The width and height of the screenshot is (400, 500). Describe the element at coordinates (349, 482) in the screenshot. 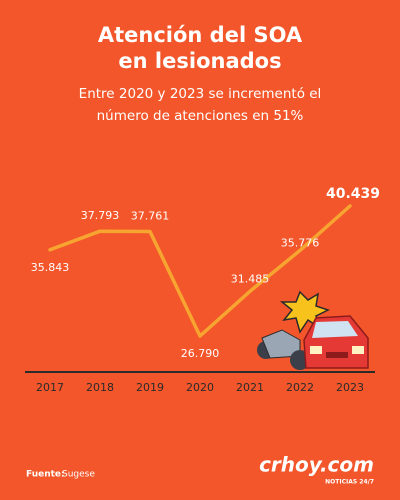

I see `logo-tagline: NOTICIAS 24/7` at that location.